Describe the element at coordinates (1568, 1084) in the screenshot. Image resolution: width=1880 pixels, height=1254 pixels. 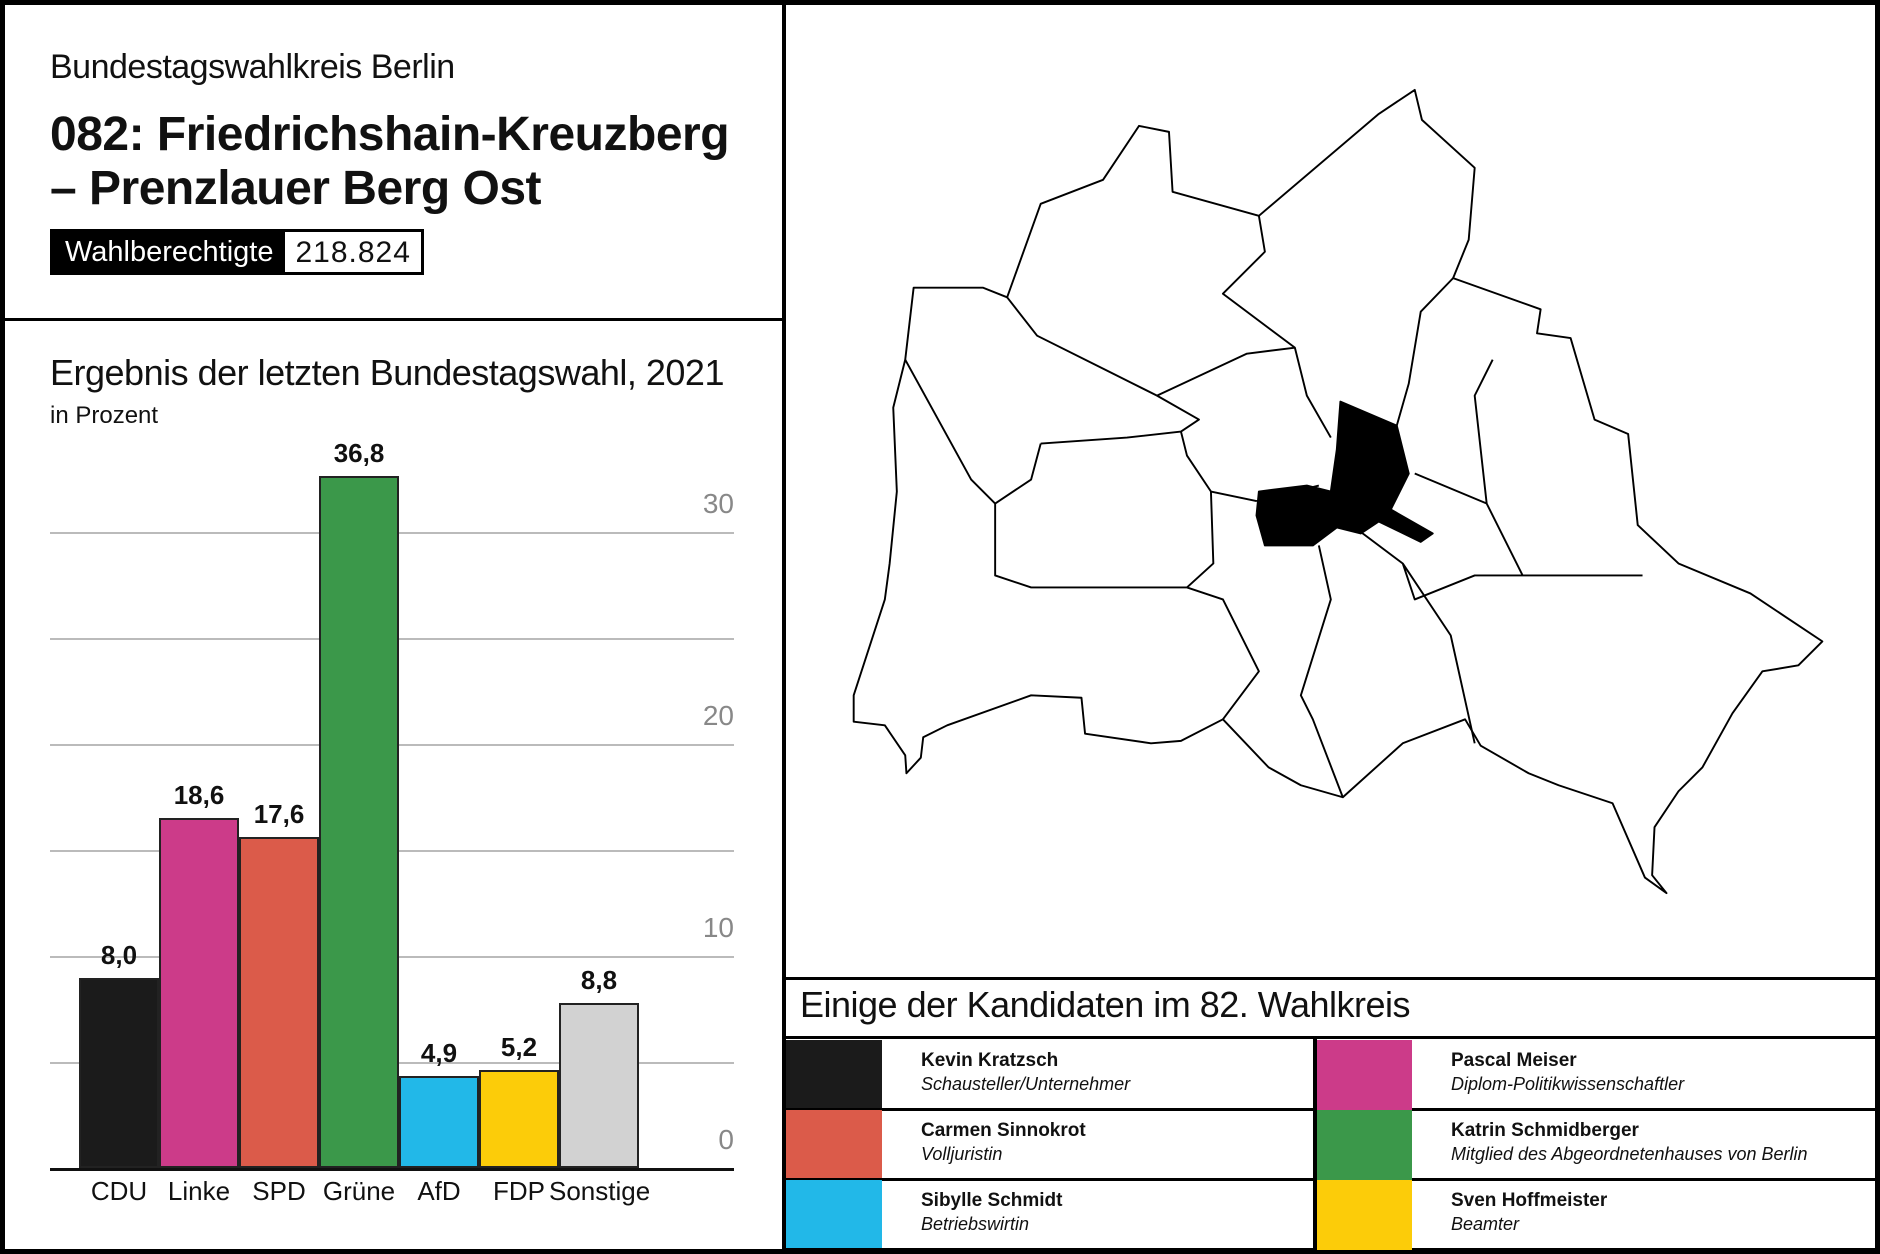
I see `candidate-role: Diplom-Politikwissenschaftler` at that location.